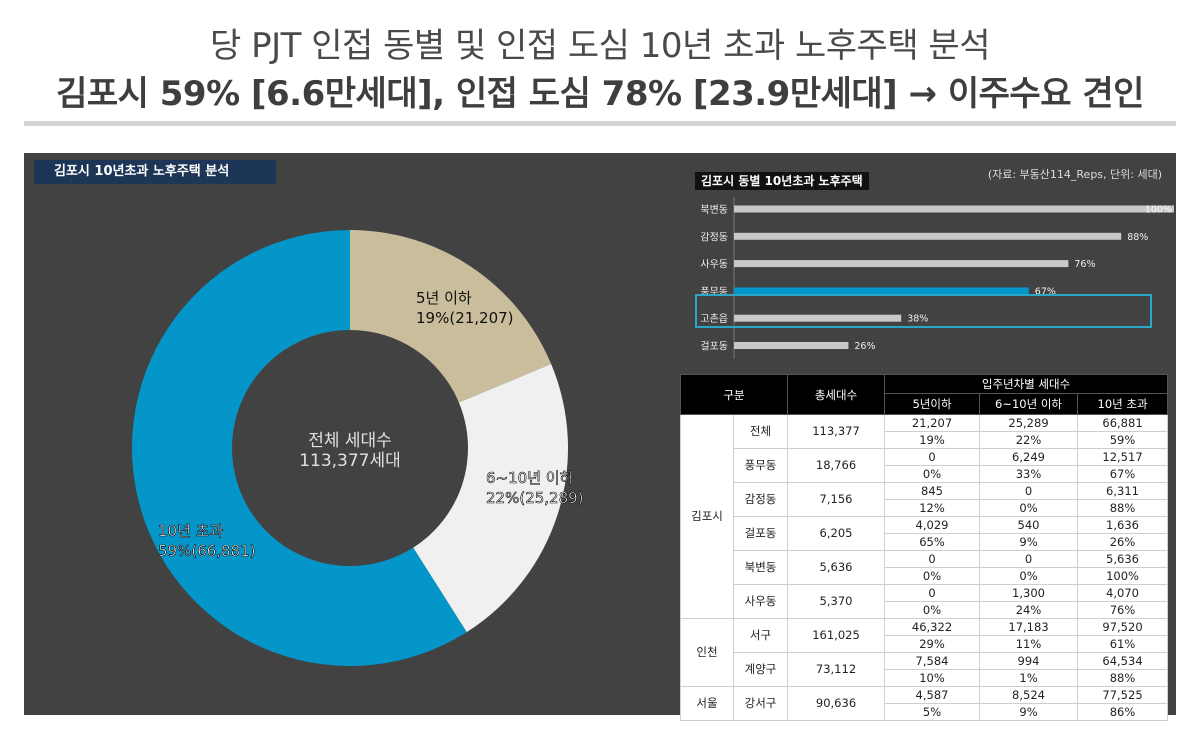 The width and height of the screenshot is (1200, 740). I want to click on table-row-pct: 5% 9% 86%, so click(925, 712).